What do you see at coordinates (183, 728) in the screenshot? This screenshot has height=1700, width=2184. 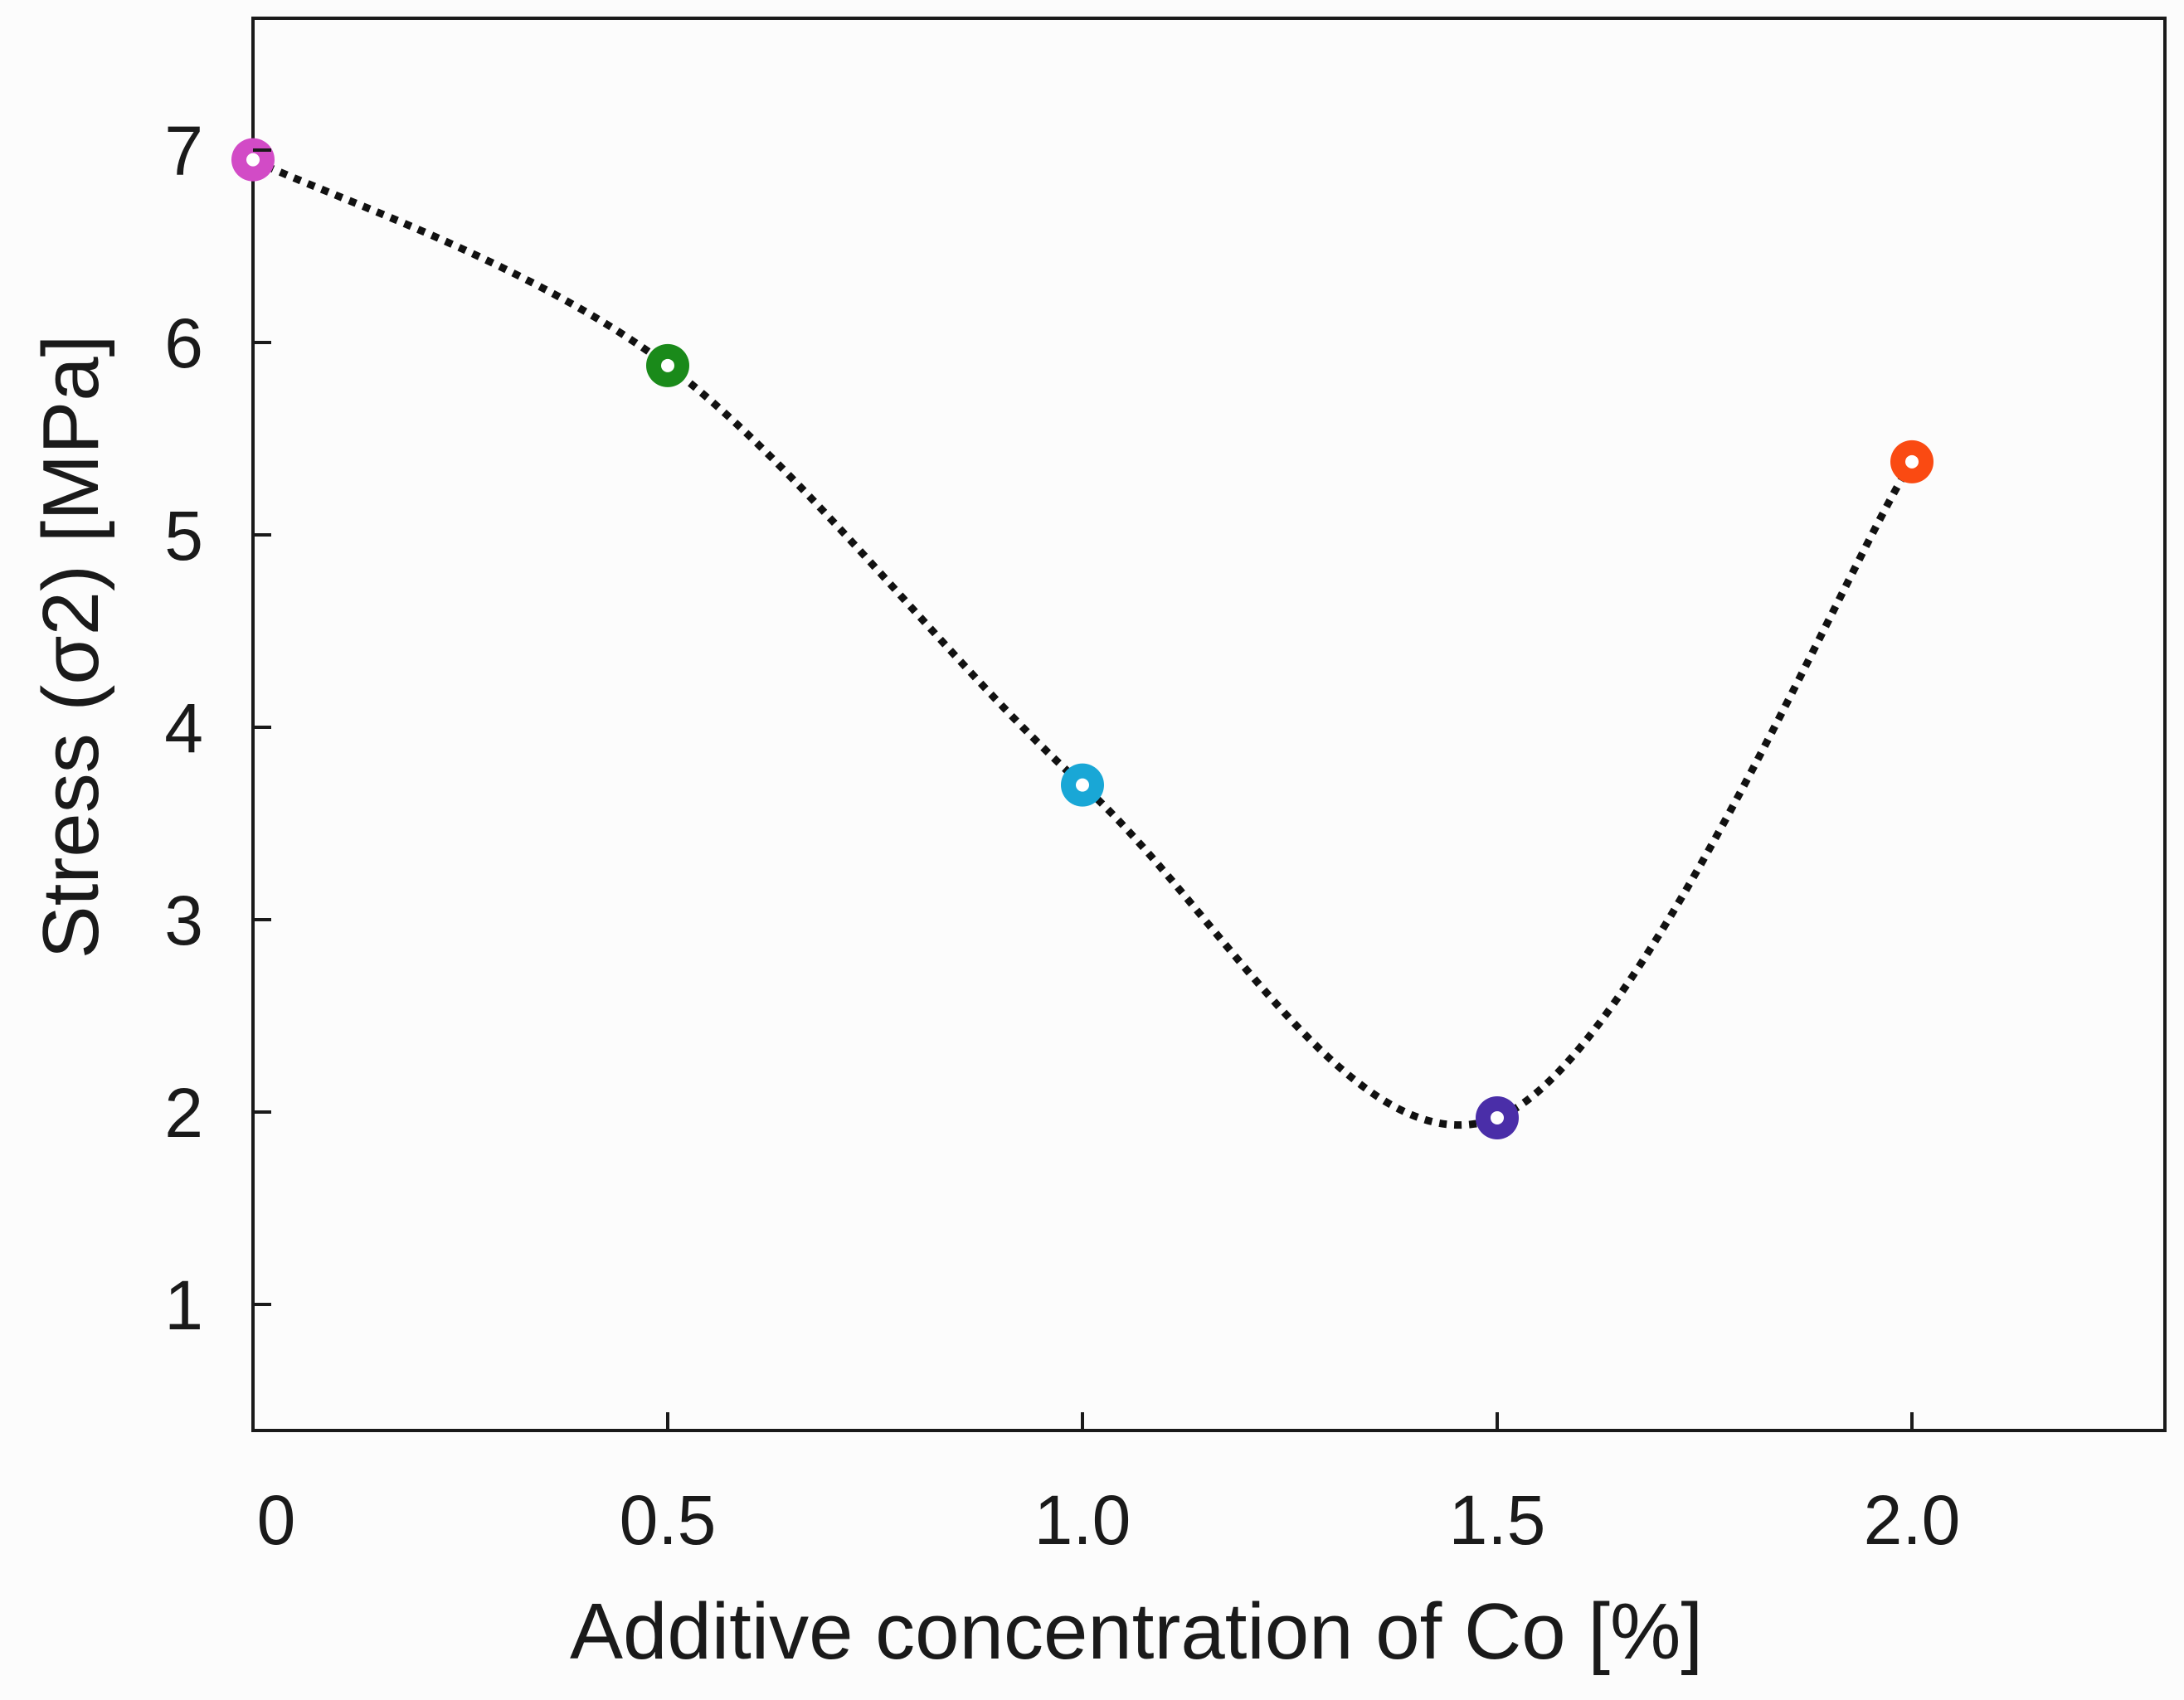 I see `y-tick-label: 4` at bounding box center [183, 728].